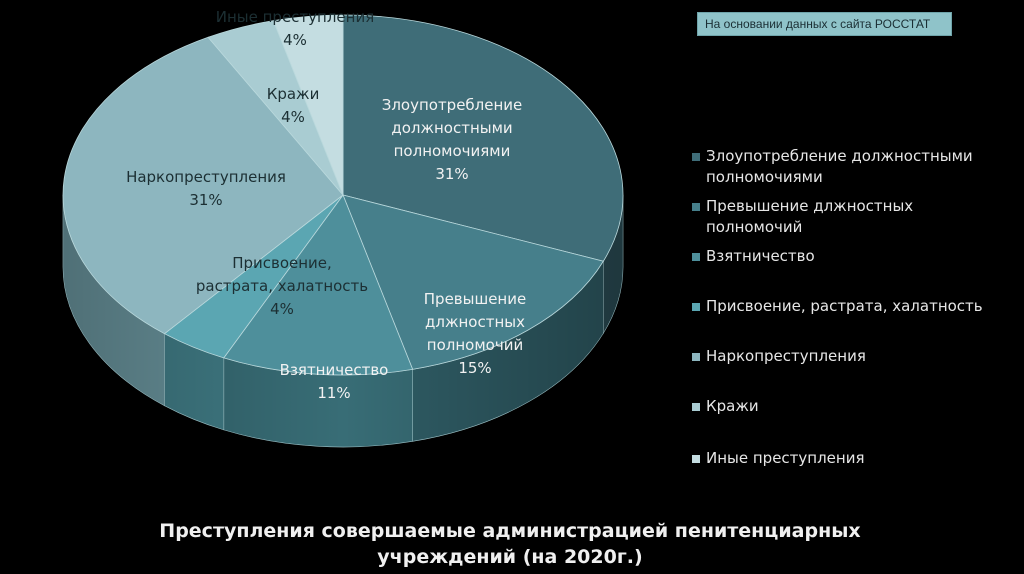 This screenshot has height=574, width=1024. What do you see at coordinates (295, 28) in the screenshot?
I see `slice-label: Иные преступления 4%` at bounding box center [295, 28].